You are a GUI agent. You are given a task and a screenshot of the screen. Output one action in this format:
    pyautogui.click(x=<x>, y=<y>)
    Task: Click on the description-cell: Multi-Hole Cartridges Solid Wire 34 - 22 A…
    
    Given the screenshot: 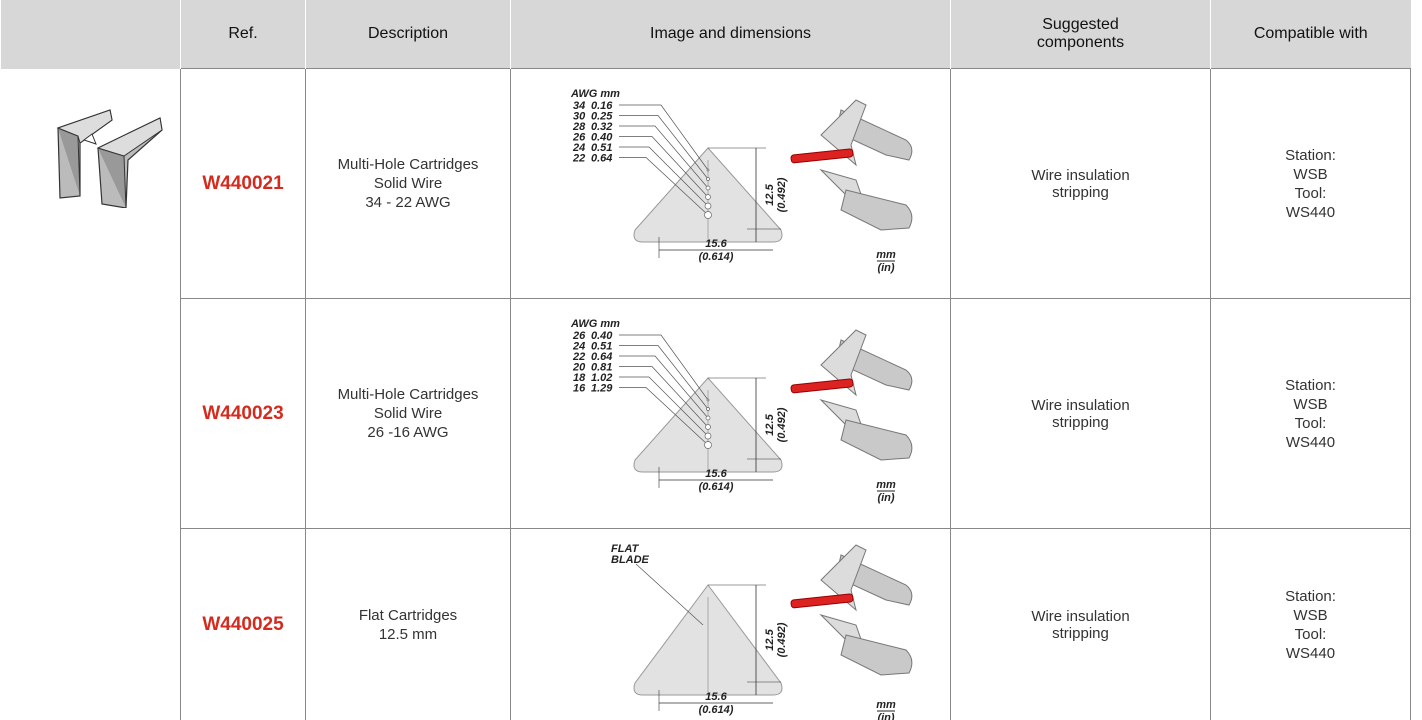 What is the action you would take?
    pyautogui.click(x=408, y=183)
    